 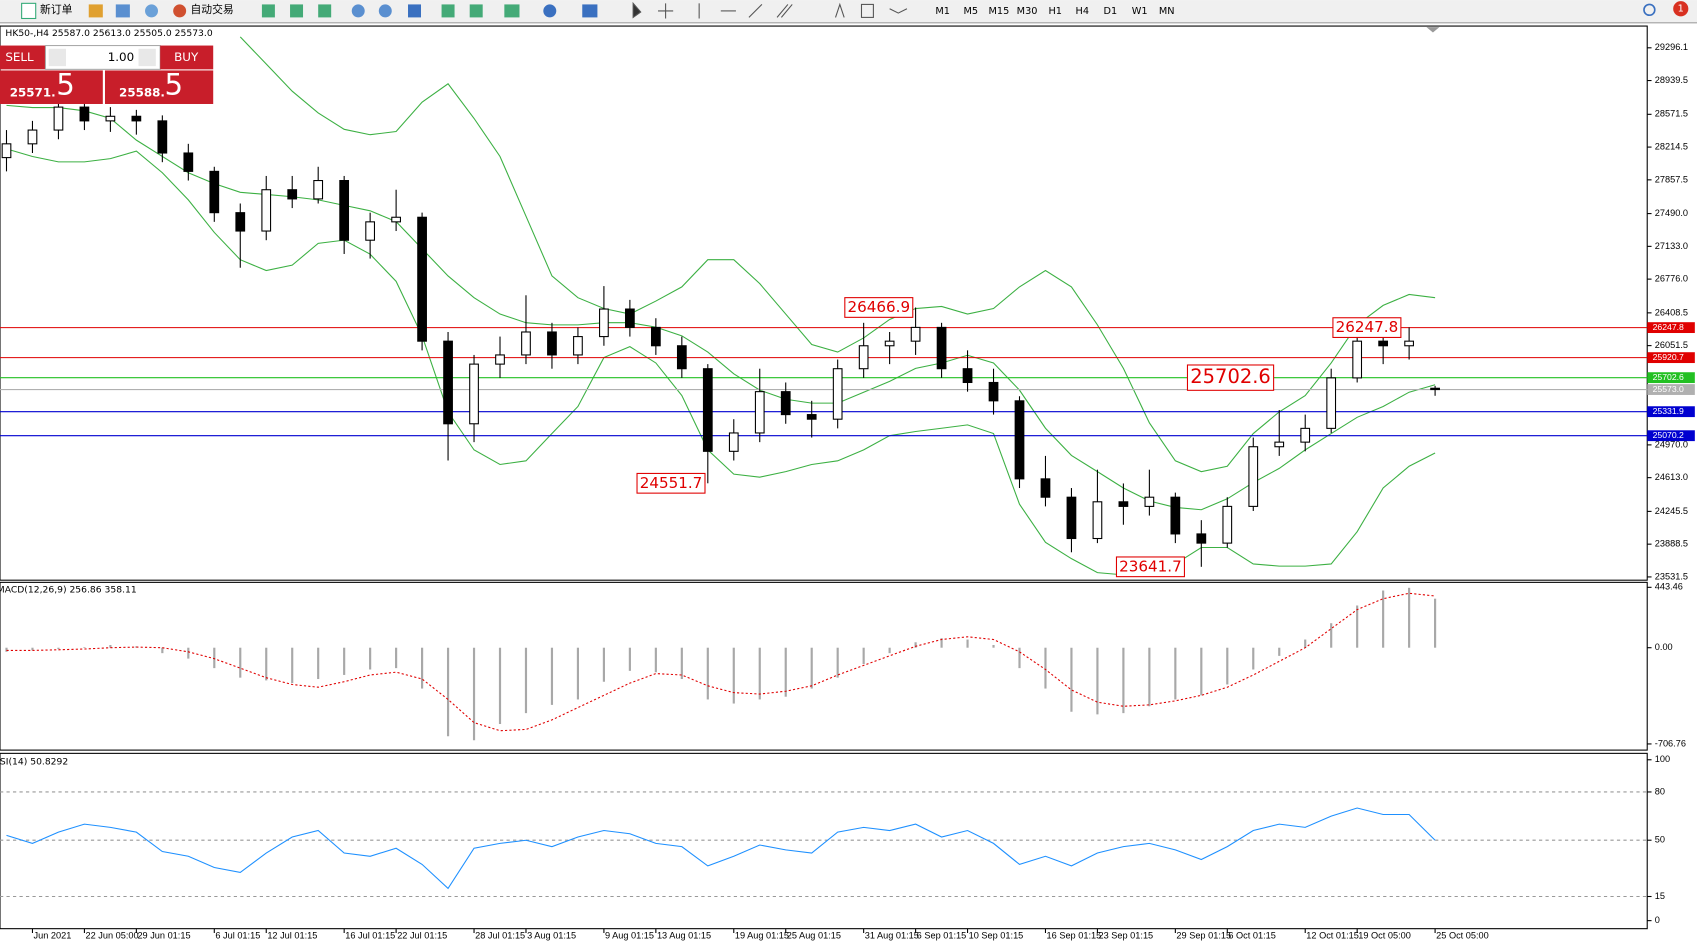 What do you see at coordinates (147, 57) in the screenshot?
I see `lot-up` at bounding box center [147, 57].